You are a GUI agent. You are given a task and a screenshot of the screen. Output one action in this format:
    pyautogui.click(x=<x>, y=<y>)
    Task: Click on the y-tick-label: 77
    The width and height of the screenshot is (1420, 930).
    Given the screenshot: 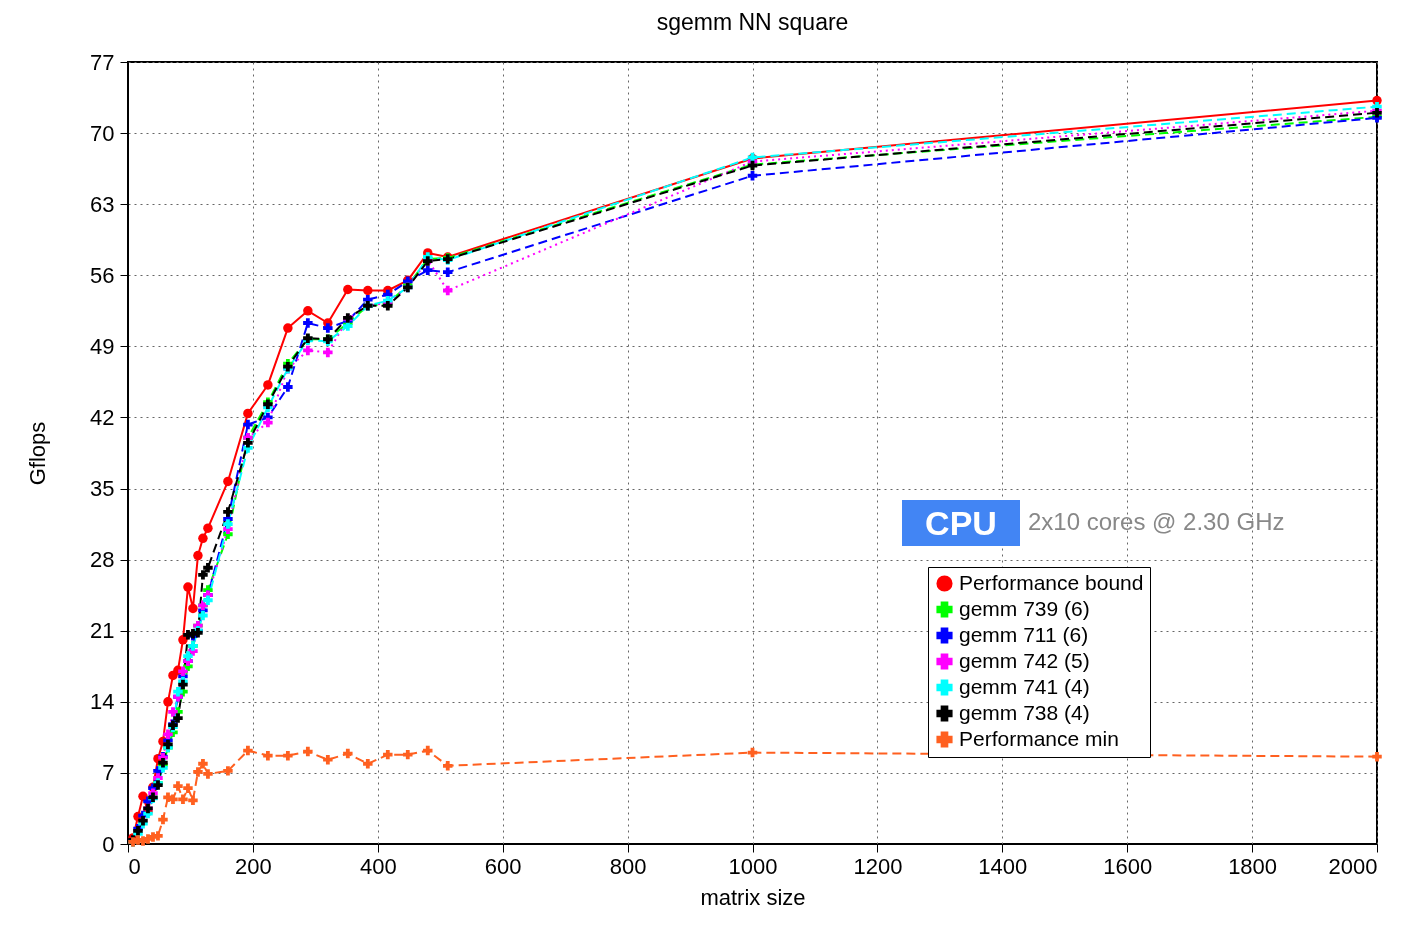 What is the action you would take?
    pyautogui.click(x=102, y=62)
    